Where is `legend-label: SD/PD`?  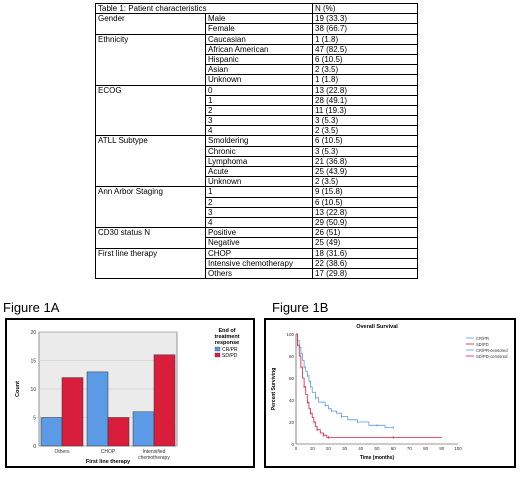 legend-label: SD/PD is located at coordinates (230, 356).